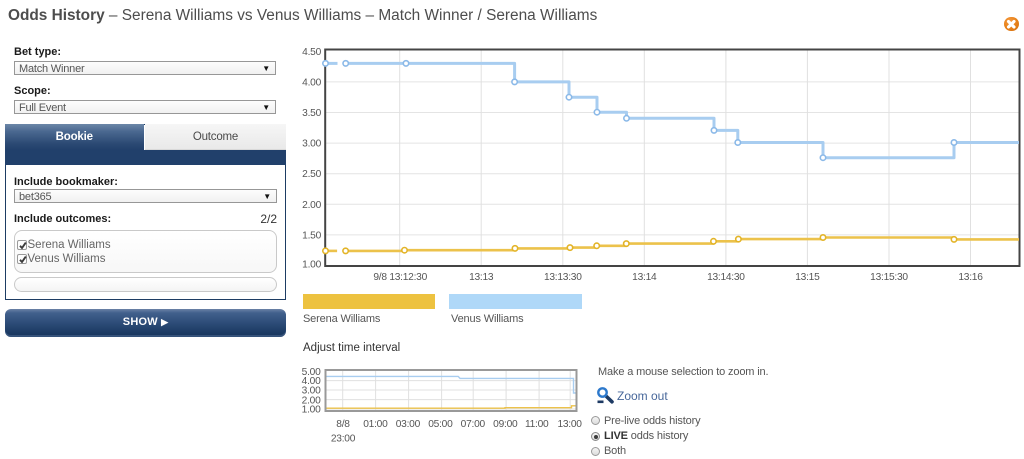 The height and width of the screenshot is (459, 1024). What do you see at coordinates (569, 424) in the screenshot?
I see `svg-text: 13:00` at bounding box center [569, 424].